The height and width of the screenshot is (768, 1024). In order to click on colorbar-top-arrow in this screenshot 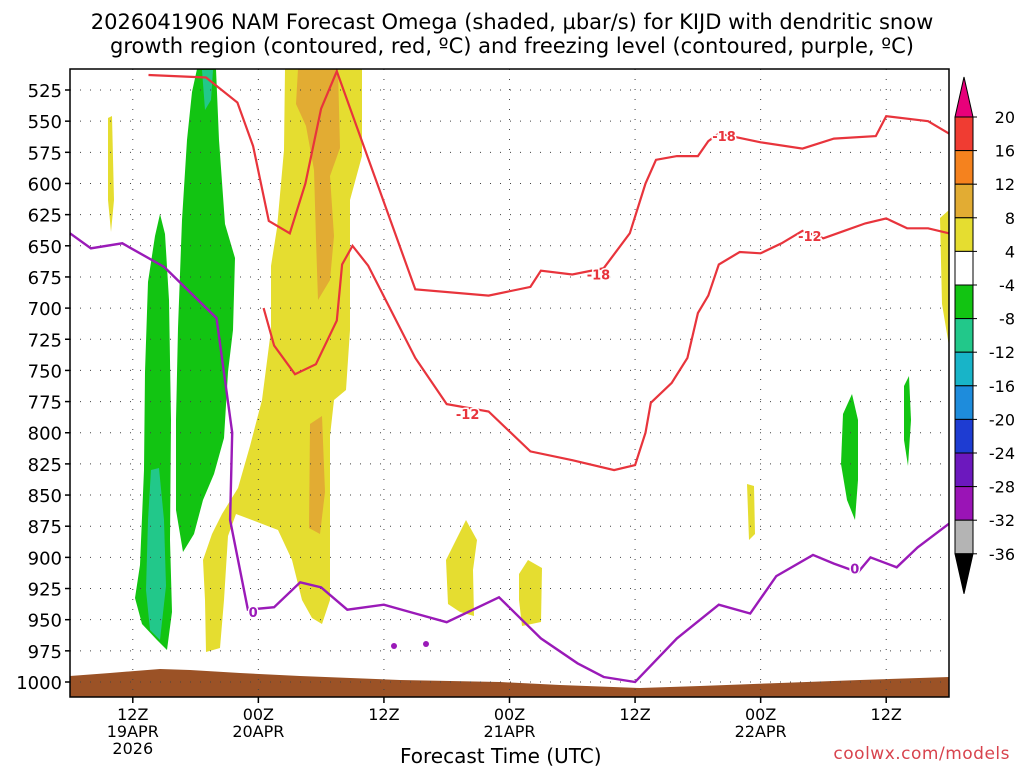, I will do `click(964, 97)`.